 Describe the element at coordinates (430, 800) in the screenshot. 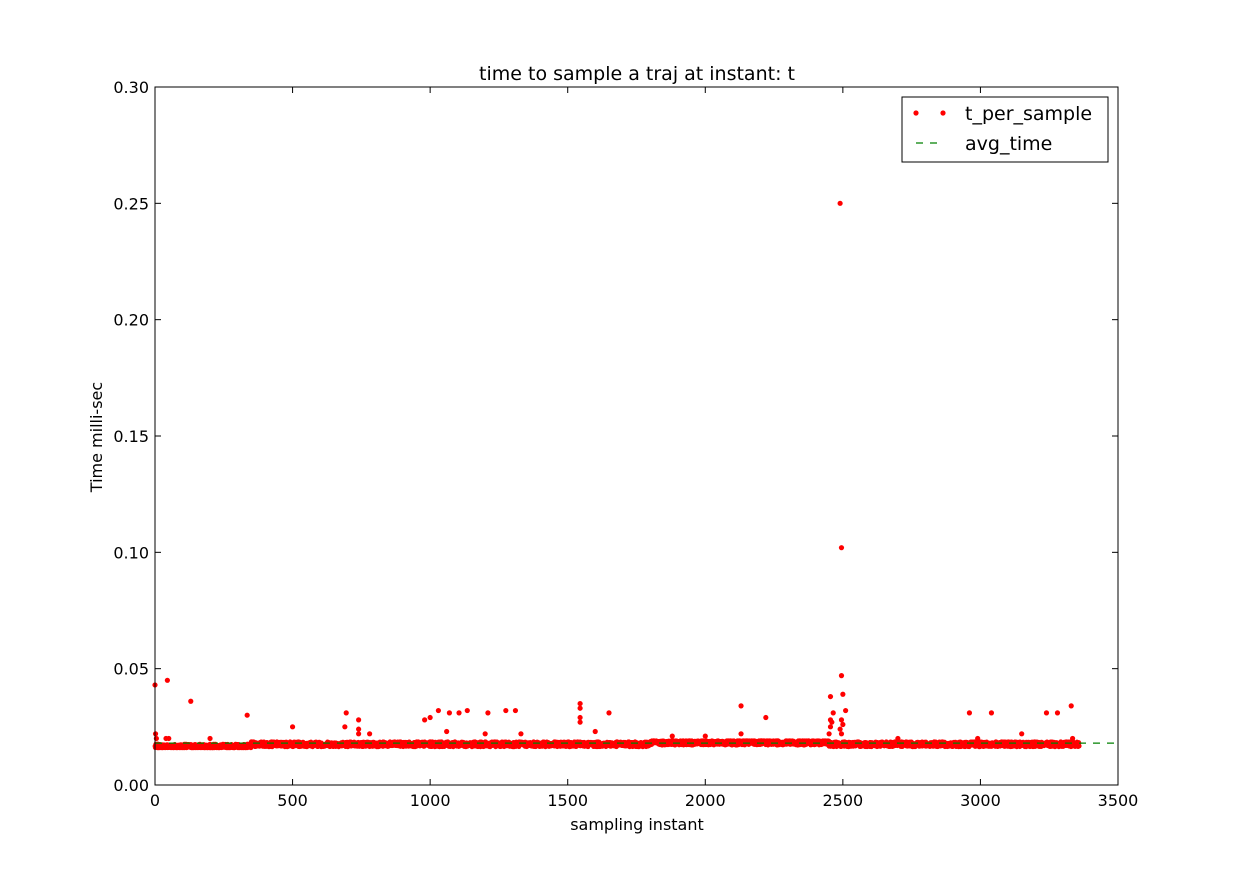

I see `x-tick-label: 1000` at that location.